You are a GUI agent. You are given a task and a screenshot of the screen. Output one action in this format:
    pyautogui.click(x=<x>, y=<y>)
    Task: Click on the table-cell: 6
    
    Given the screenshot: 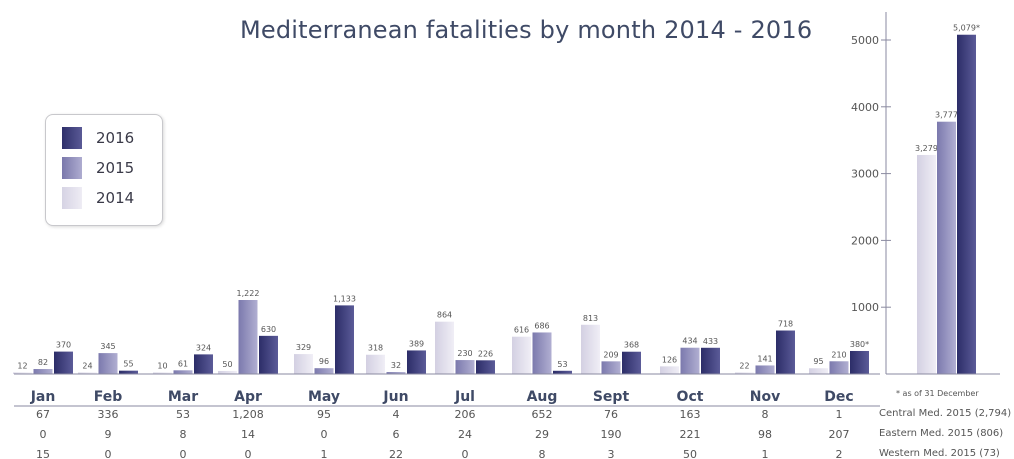 What is the action you would take?
    pyautogui.click(x=396, y=434)
    